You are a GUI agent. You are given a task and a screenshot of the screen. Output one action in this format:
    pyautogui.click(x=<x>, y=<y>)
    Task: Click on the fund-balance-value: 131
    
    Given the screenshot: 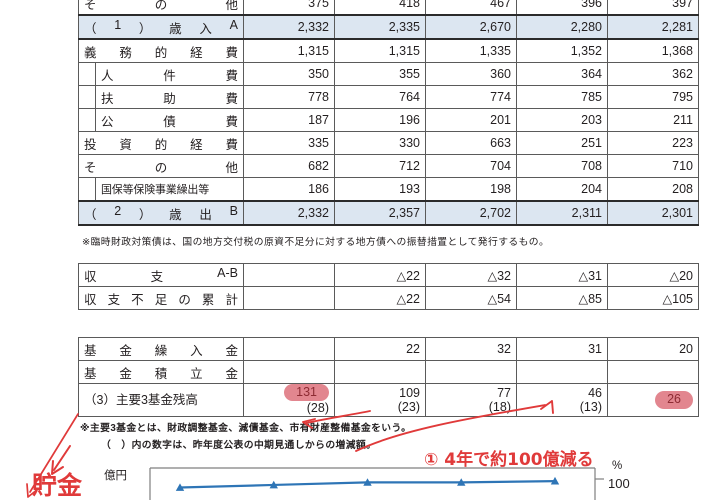 What is the action you would take?
    pyautogui.click(x=289, y=393)
    